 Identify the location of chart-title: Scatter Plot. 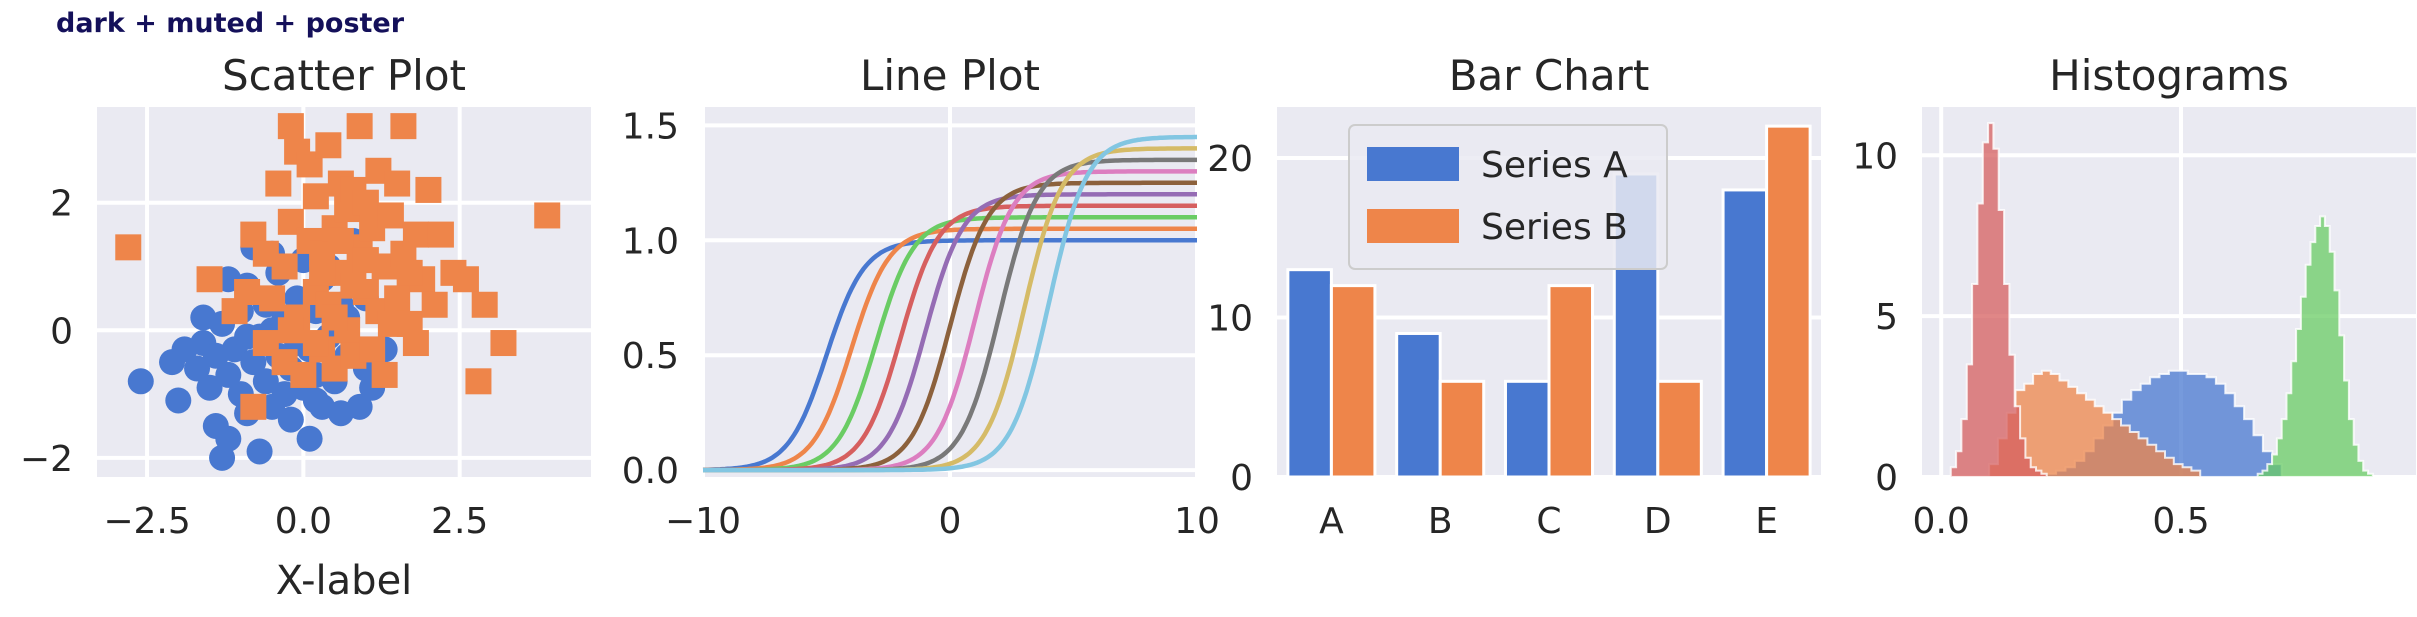
(344, 75).